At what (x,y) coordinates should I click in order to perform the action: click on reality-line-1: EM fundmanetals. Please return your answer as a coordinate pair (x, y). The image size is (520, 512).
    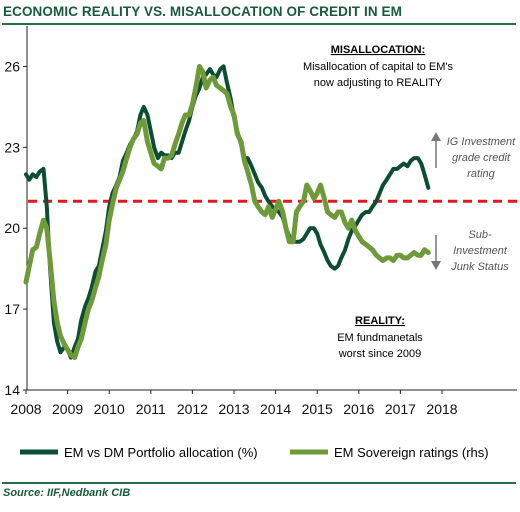
    Looking at the image, I should click on (380, 338).